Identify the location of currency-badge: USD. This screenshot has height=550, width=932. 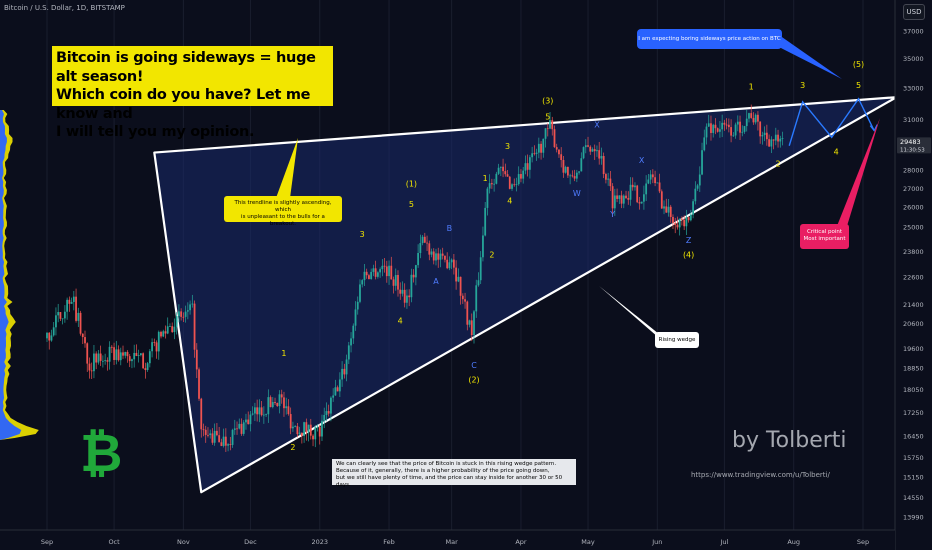
(914, 12).